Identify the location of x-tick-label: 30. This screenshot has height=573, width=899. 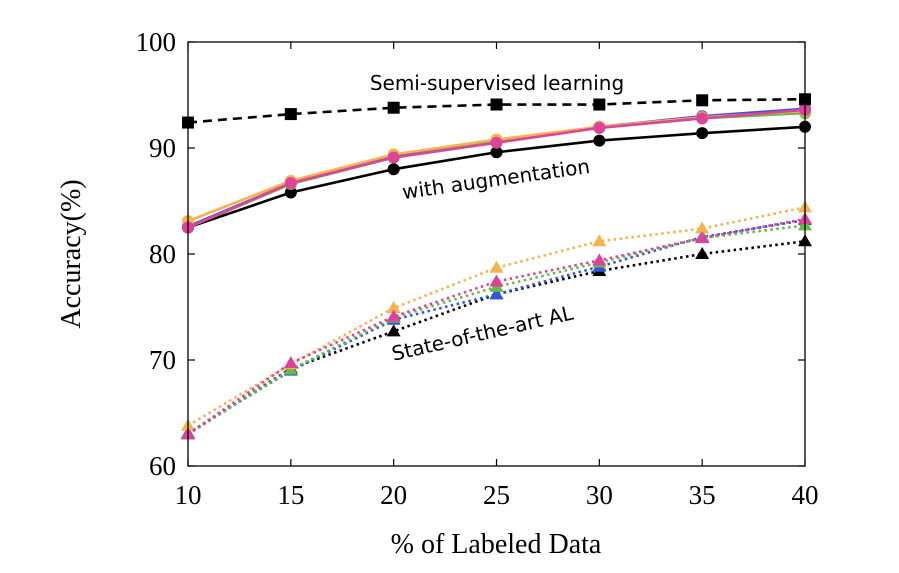
(599, 495).